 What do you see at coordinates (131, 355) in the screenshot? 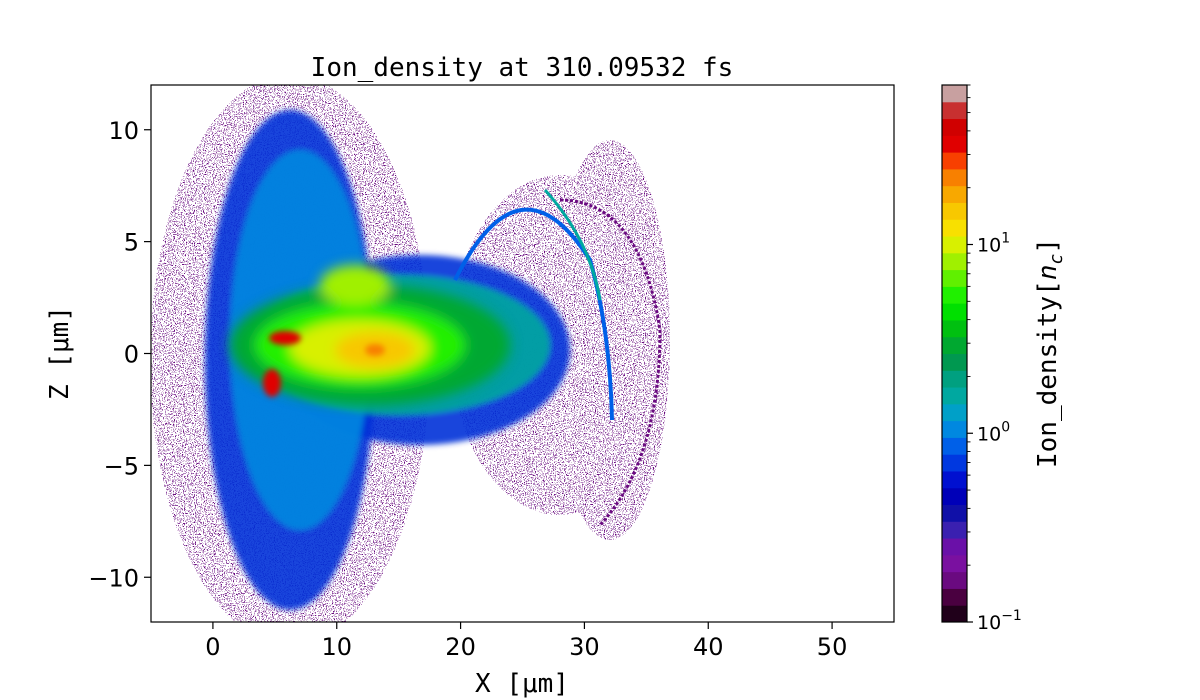
I see `y-tick-label: 0` at bounding box center [131, 355].